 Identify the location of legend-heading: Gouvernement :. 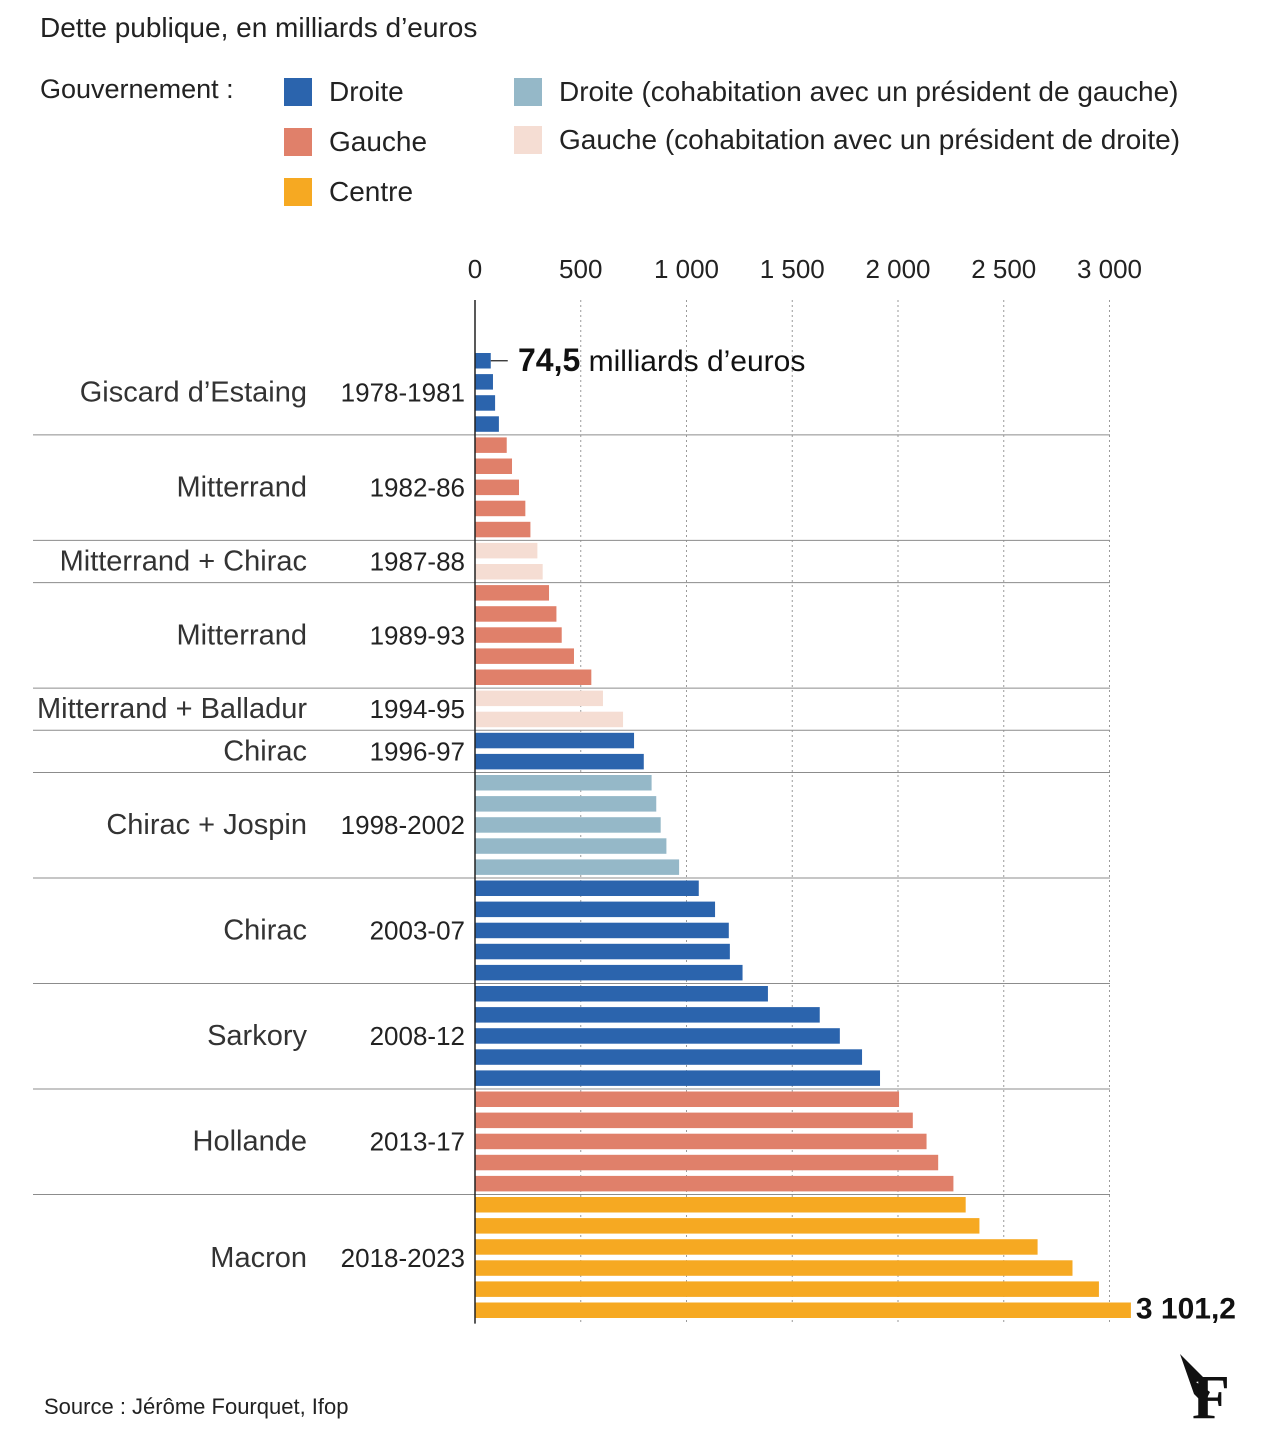
(137, 89).